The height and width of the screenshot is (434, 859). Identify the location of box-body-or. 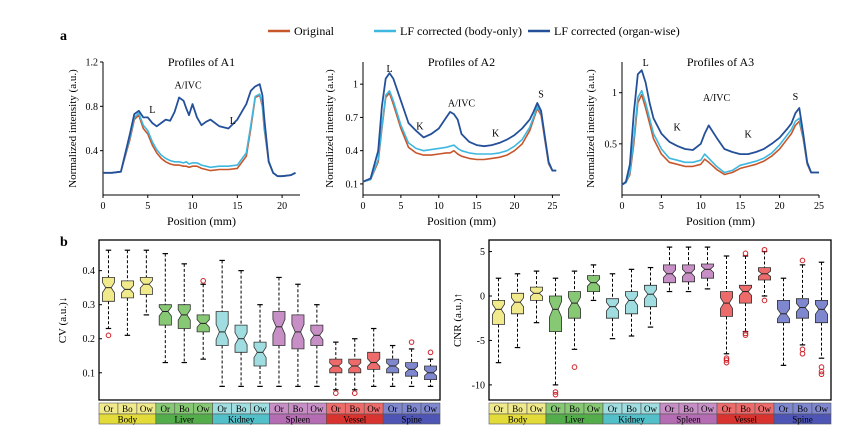
(108, 294).